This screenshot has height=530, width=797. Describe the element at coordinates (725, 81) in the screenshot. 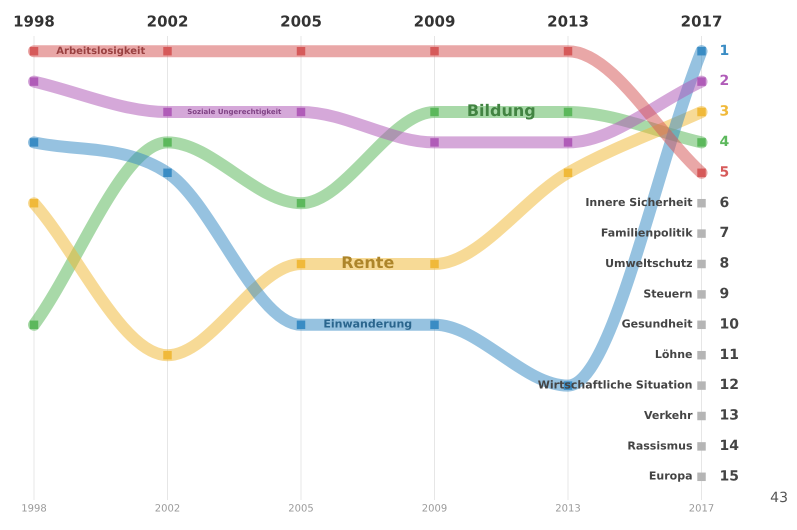

I see `y-tick-label: 2` at that location.